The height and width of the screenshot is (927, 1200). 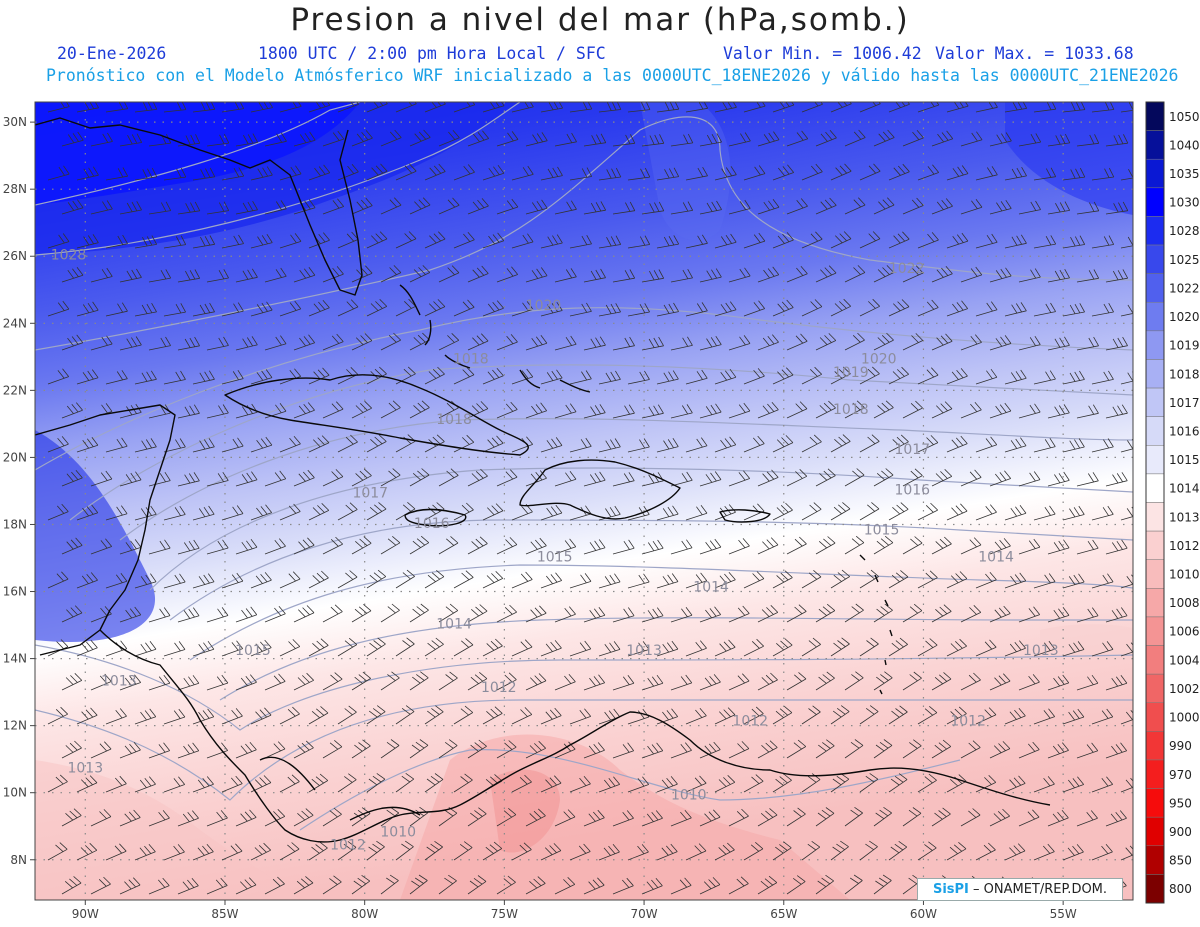 What do you see at coordinates (1184, 231) in the screenshot?
I see `colorbar-label: 1028` at bounding box center [1184, 231].